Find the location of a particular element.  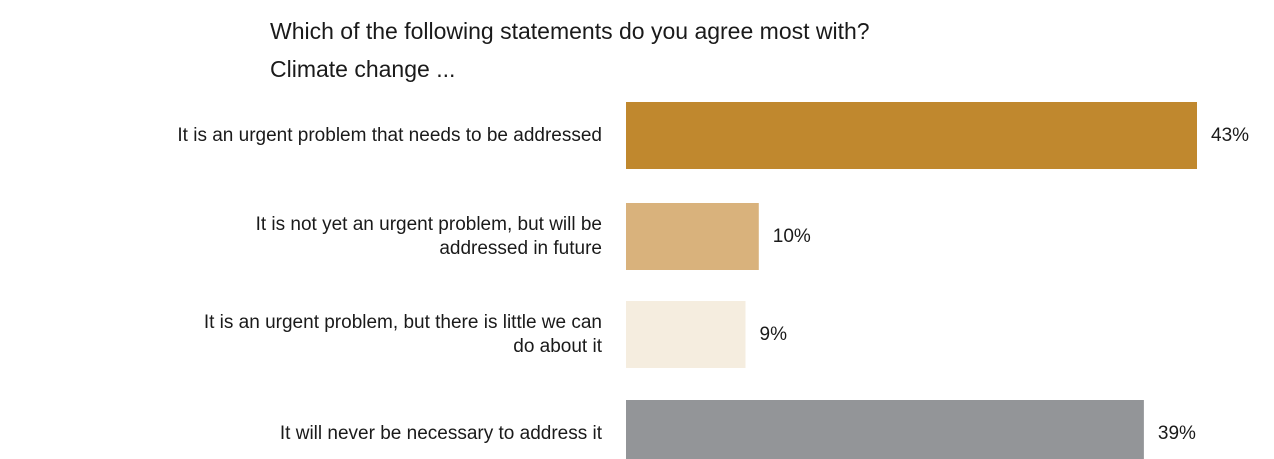

value-label-3: 9% is located at coordinates (774, 334).